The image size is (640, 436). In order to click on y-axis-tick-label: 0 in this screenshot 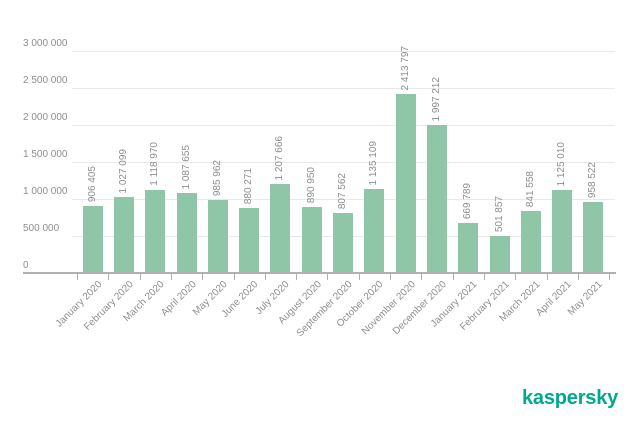, I will do `click(26, 265)`.